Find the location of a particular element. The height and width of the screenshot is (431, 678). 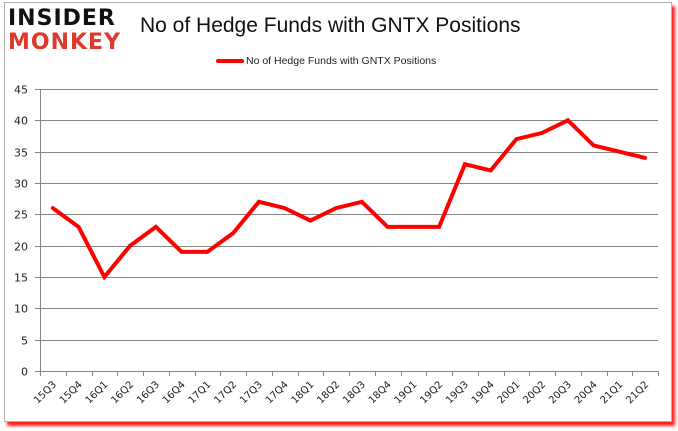

y-tick-label: 10 is located at coordinates (21, 309).